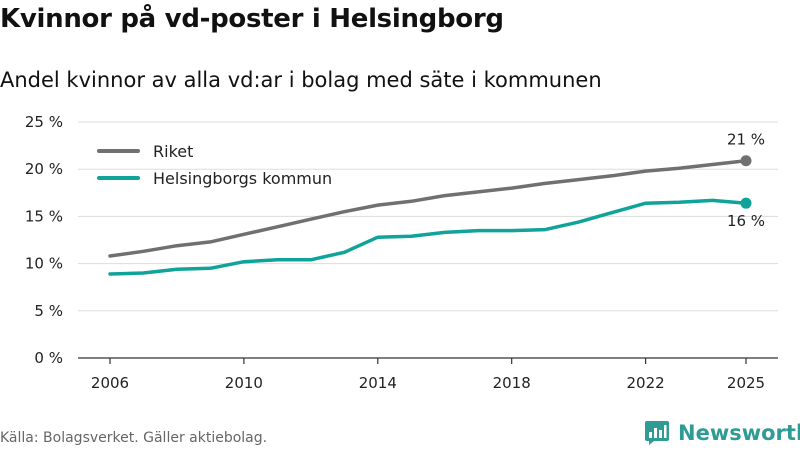 Image resolution: width=800 pixels, height=450 pixels. I want to click on series-line-helsingborg, so click(428, 237).